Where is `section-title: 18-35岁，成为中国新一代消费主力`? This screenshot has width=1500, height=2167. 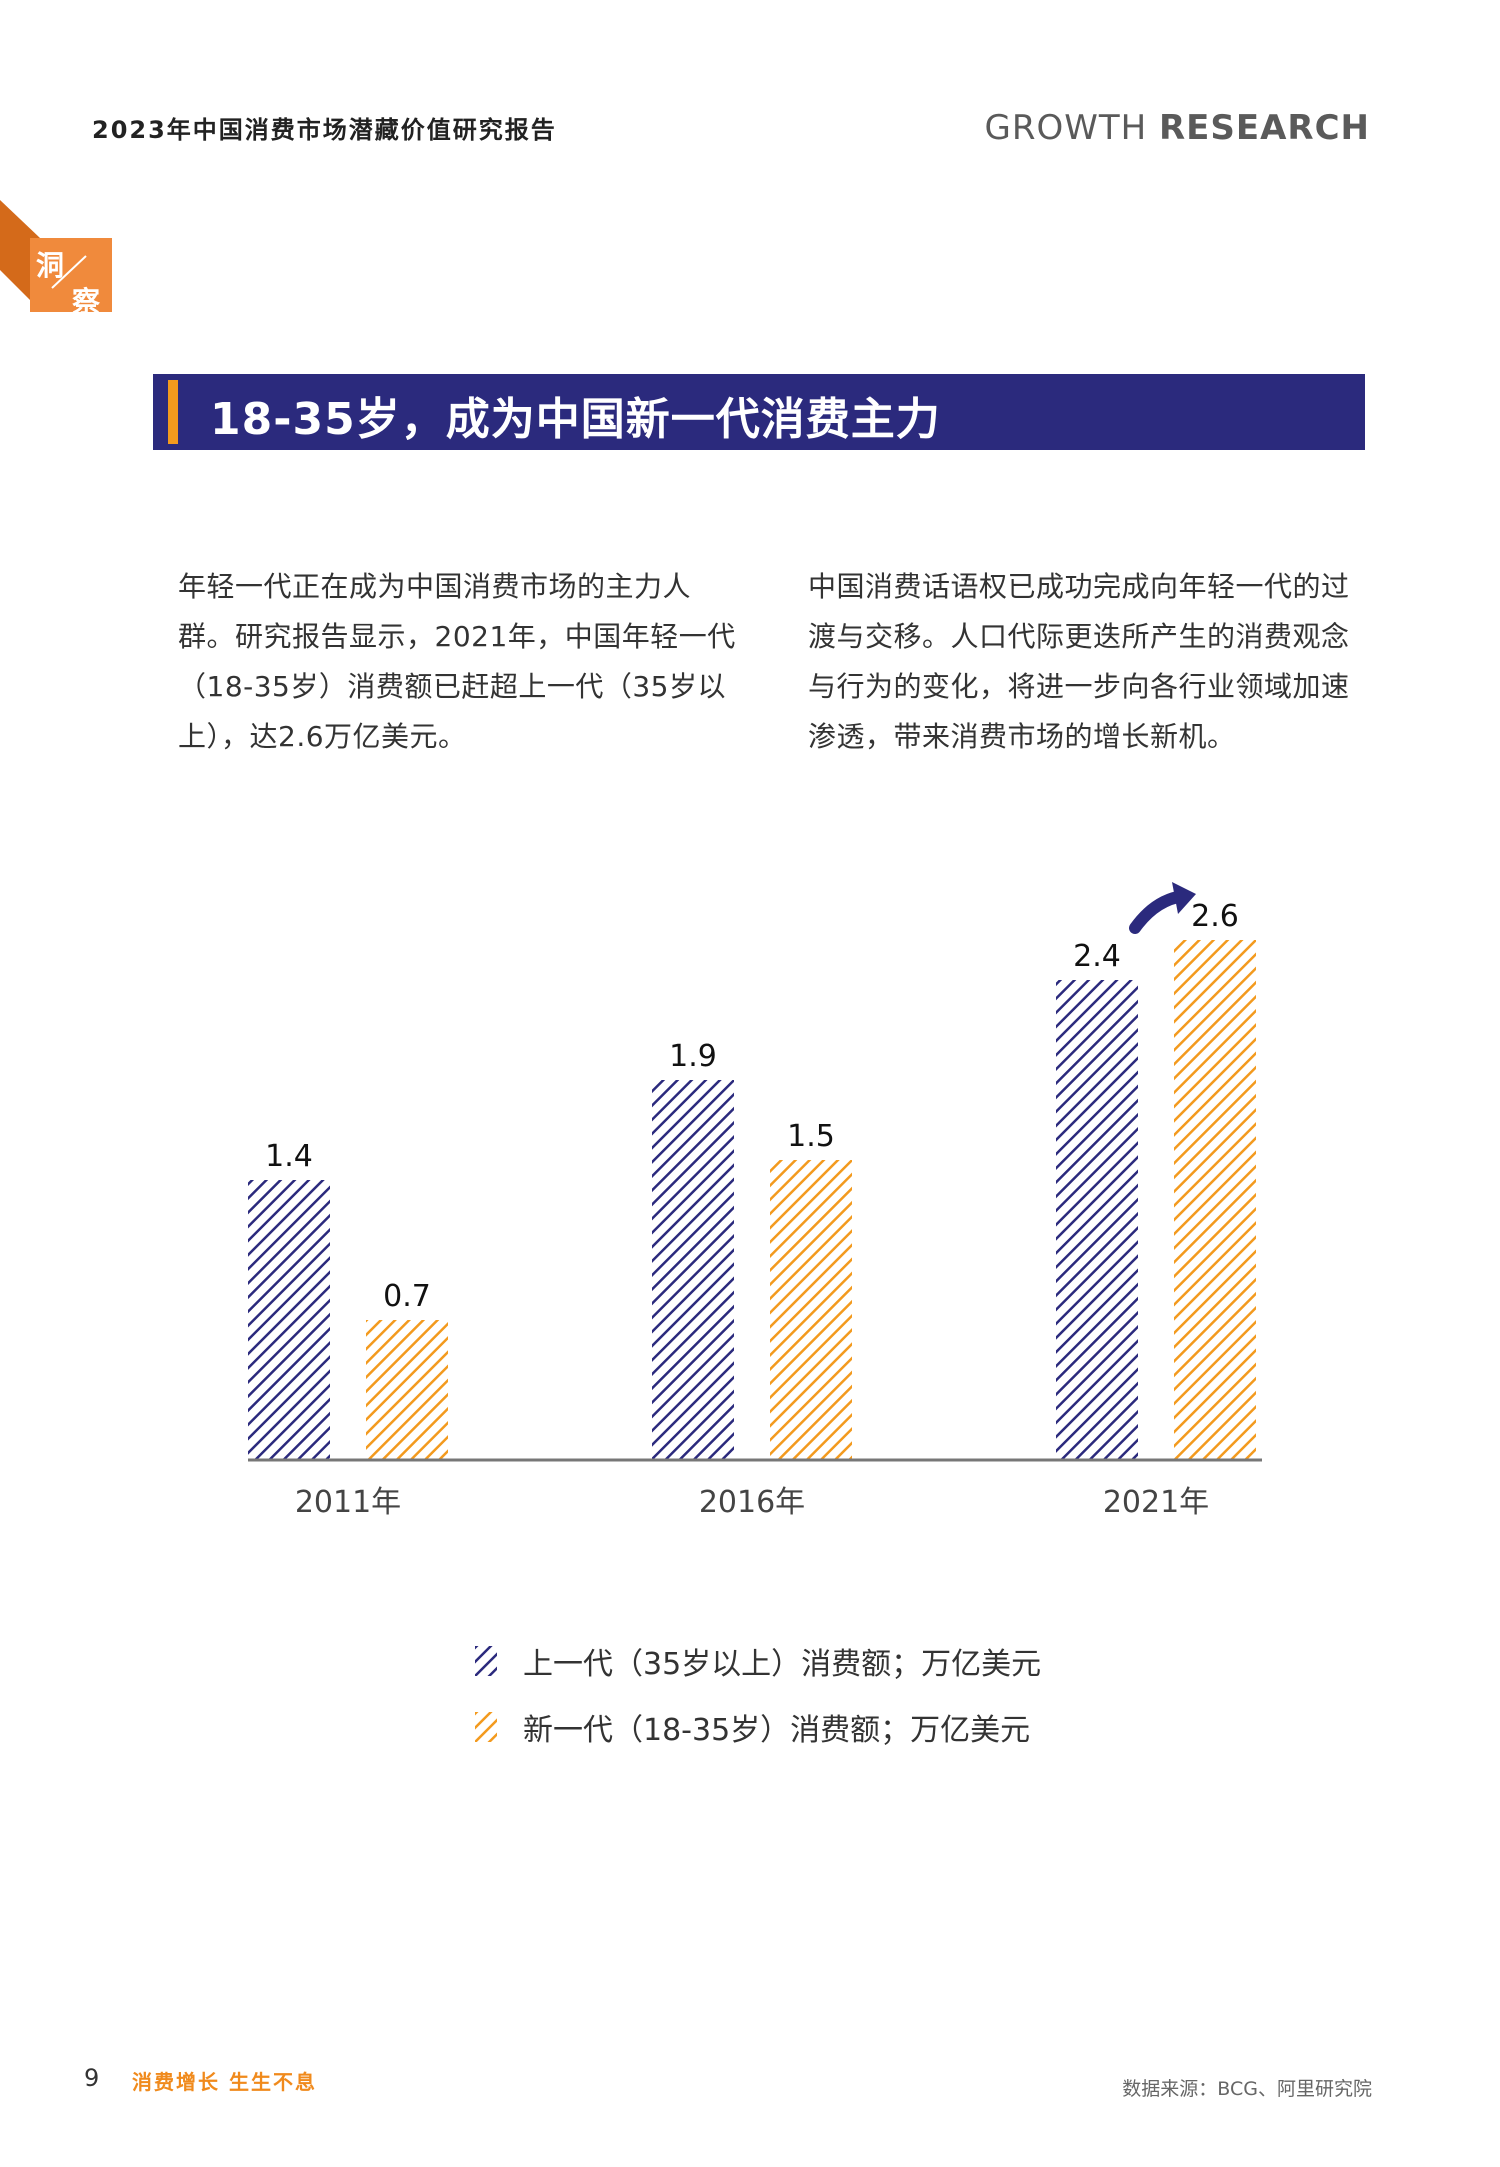 section-title: 18-35岁，成为中国新一代消费主力 is located at coordinates (575, 419).